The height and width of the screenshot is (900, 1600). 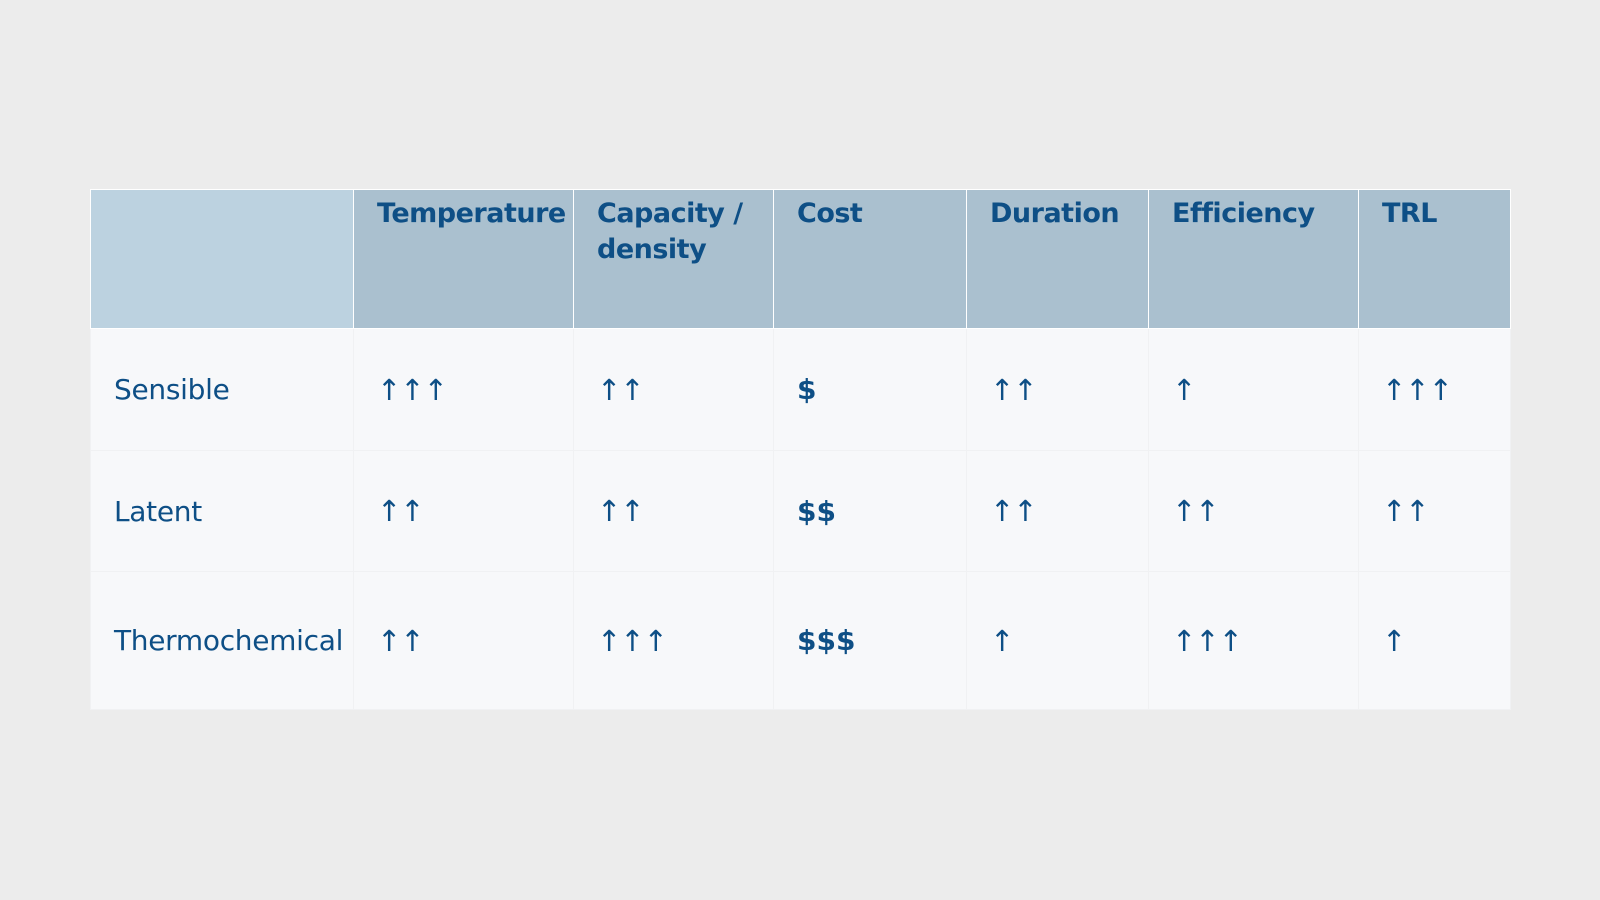 What do you see at coordinates (1434, 259) in the screenshot?
I see `header-trl: TRL` at bounding box center [1434, 259].